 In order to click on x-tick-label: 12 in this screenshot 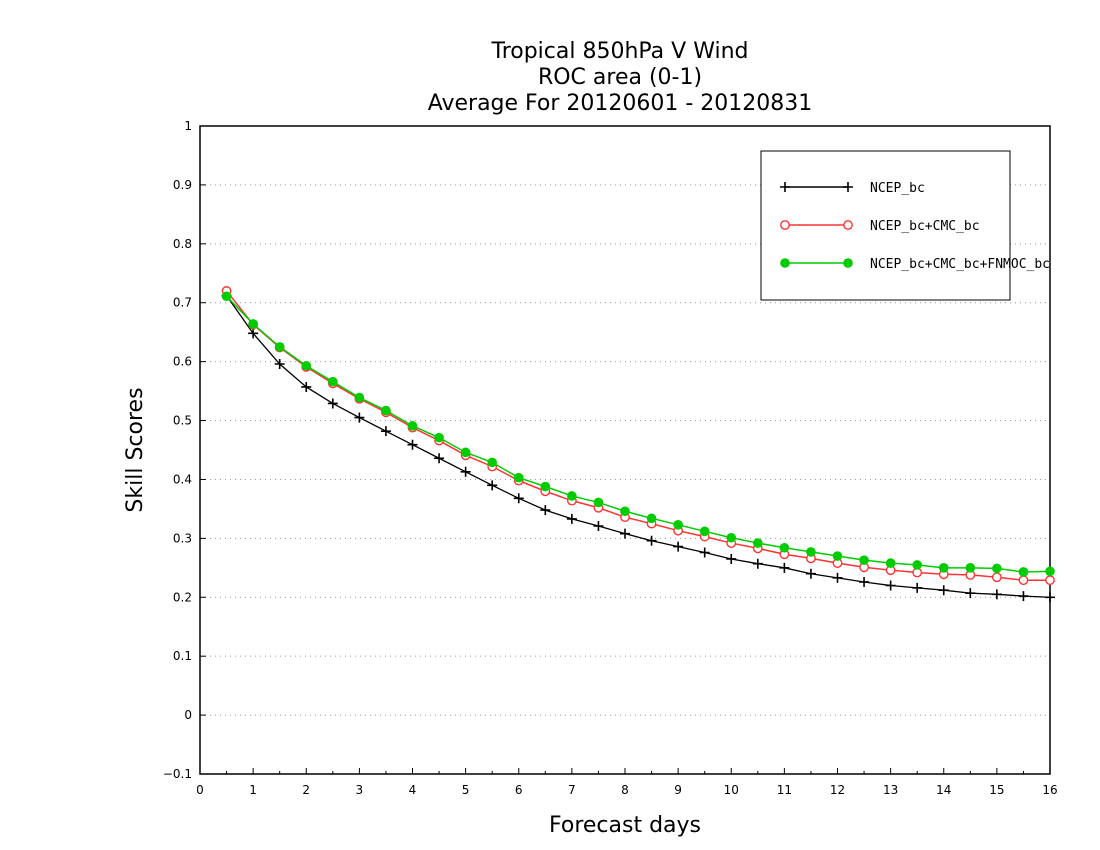, I will do `click(837, 790)`.